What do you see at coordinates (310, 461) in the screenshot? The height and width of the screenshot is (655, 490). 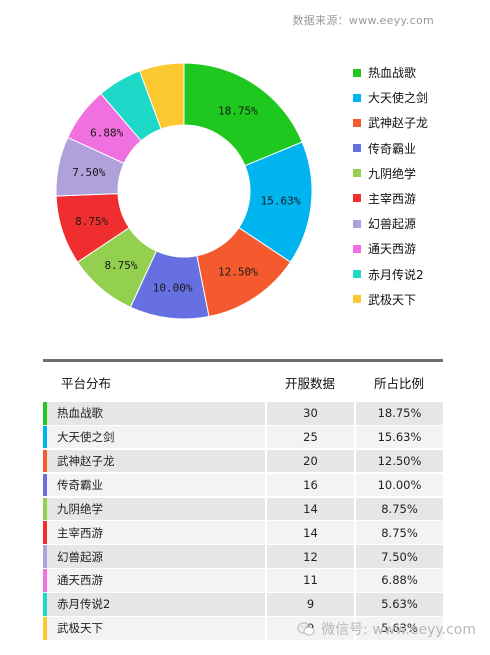 I see `cell-count: 20` at bounding box center [310, 461].